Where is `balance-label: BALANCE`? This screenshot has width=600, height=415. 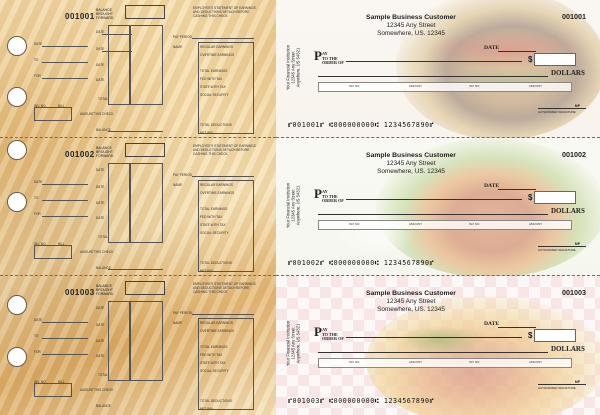
balance-label: BALANCE is located at coordinates (103, 130).